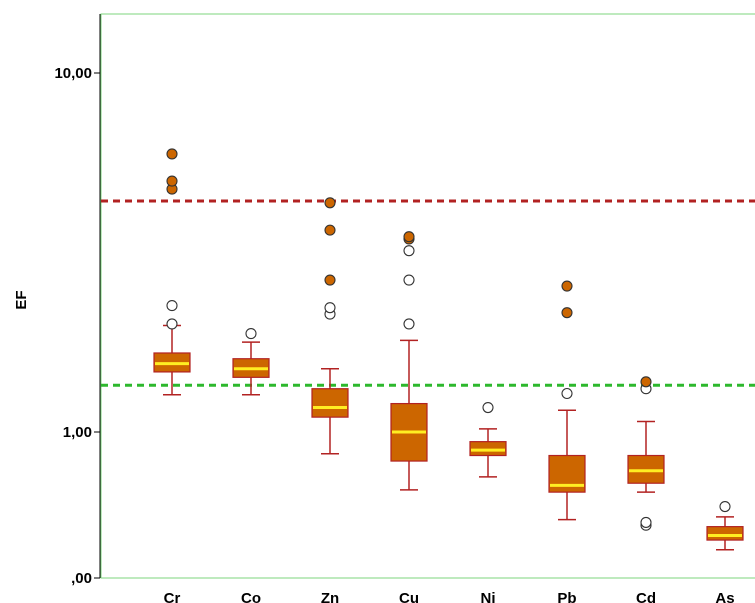  What do you see at coordinates (330, 403) in the screenshot?
I see `box-zn` at bounding box center [330, 403].